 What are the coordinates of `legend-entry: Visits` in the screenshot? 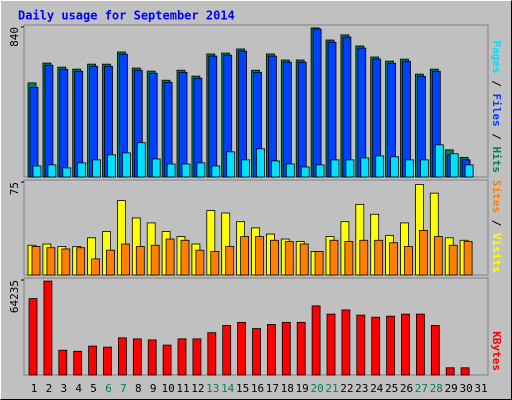 It's located at (496, 253).